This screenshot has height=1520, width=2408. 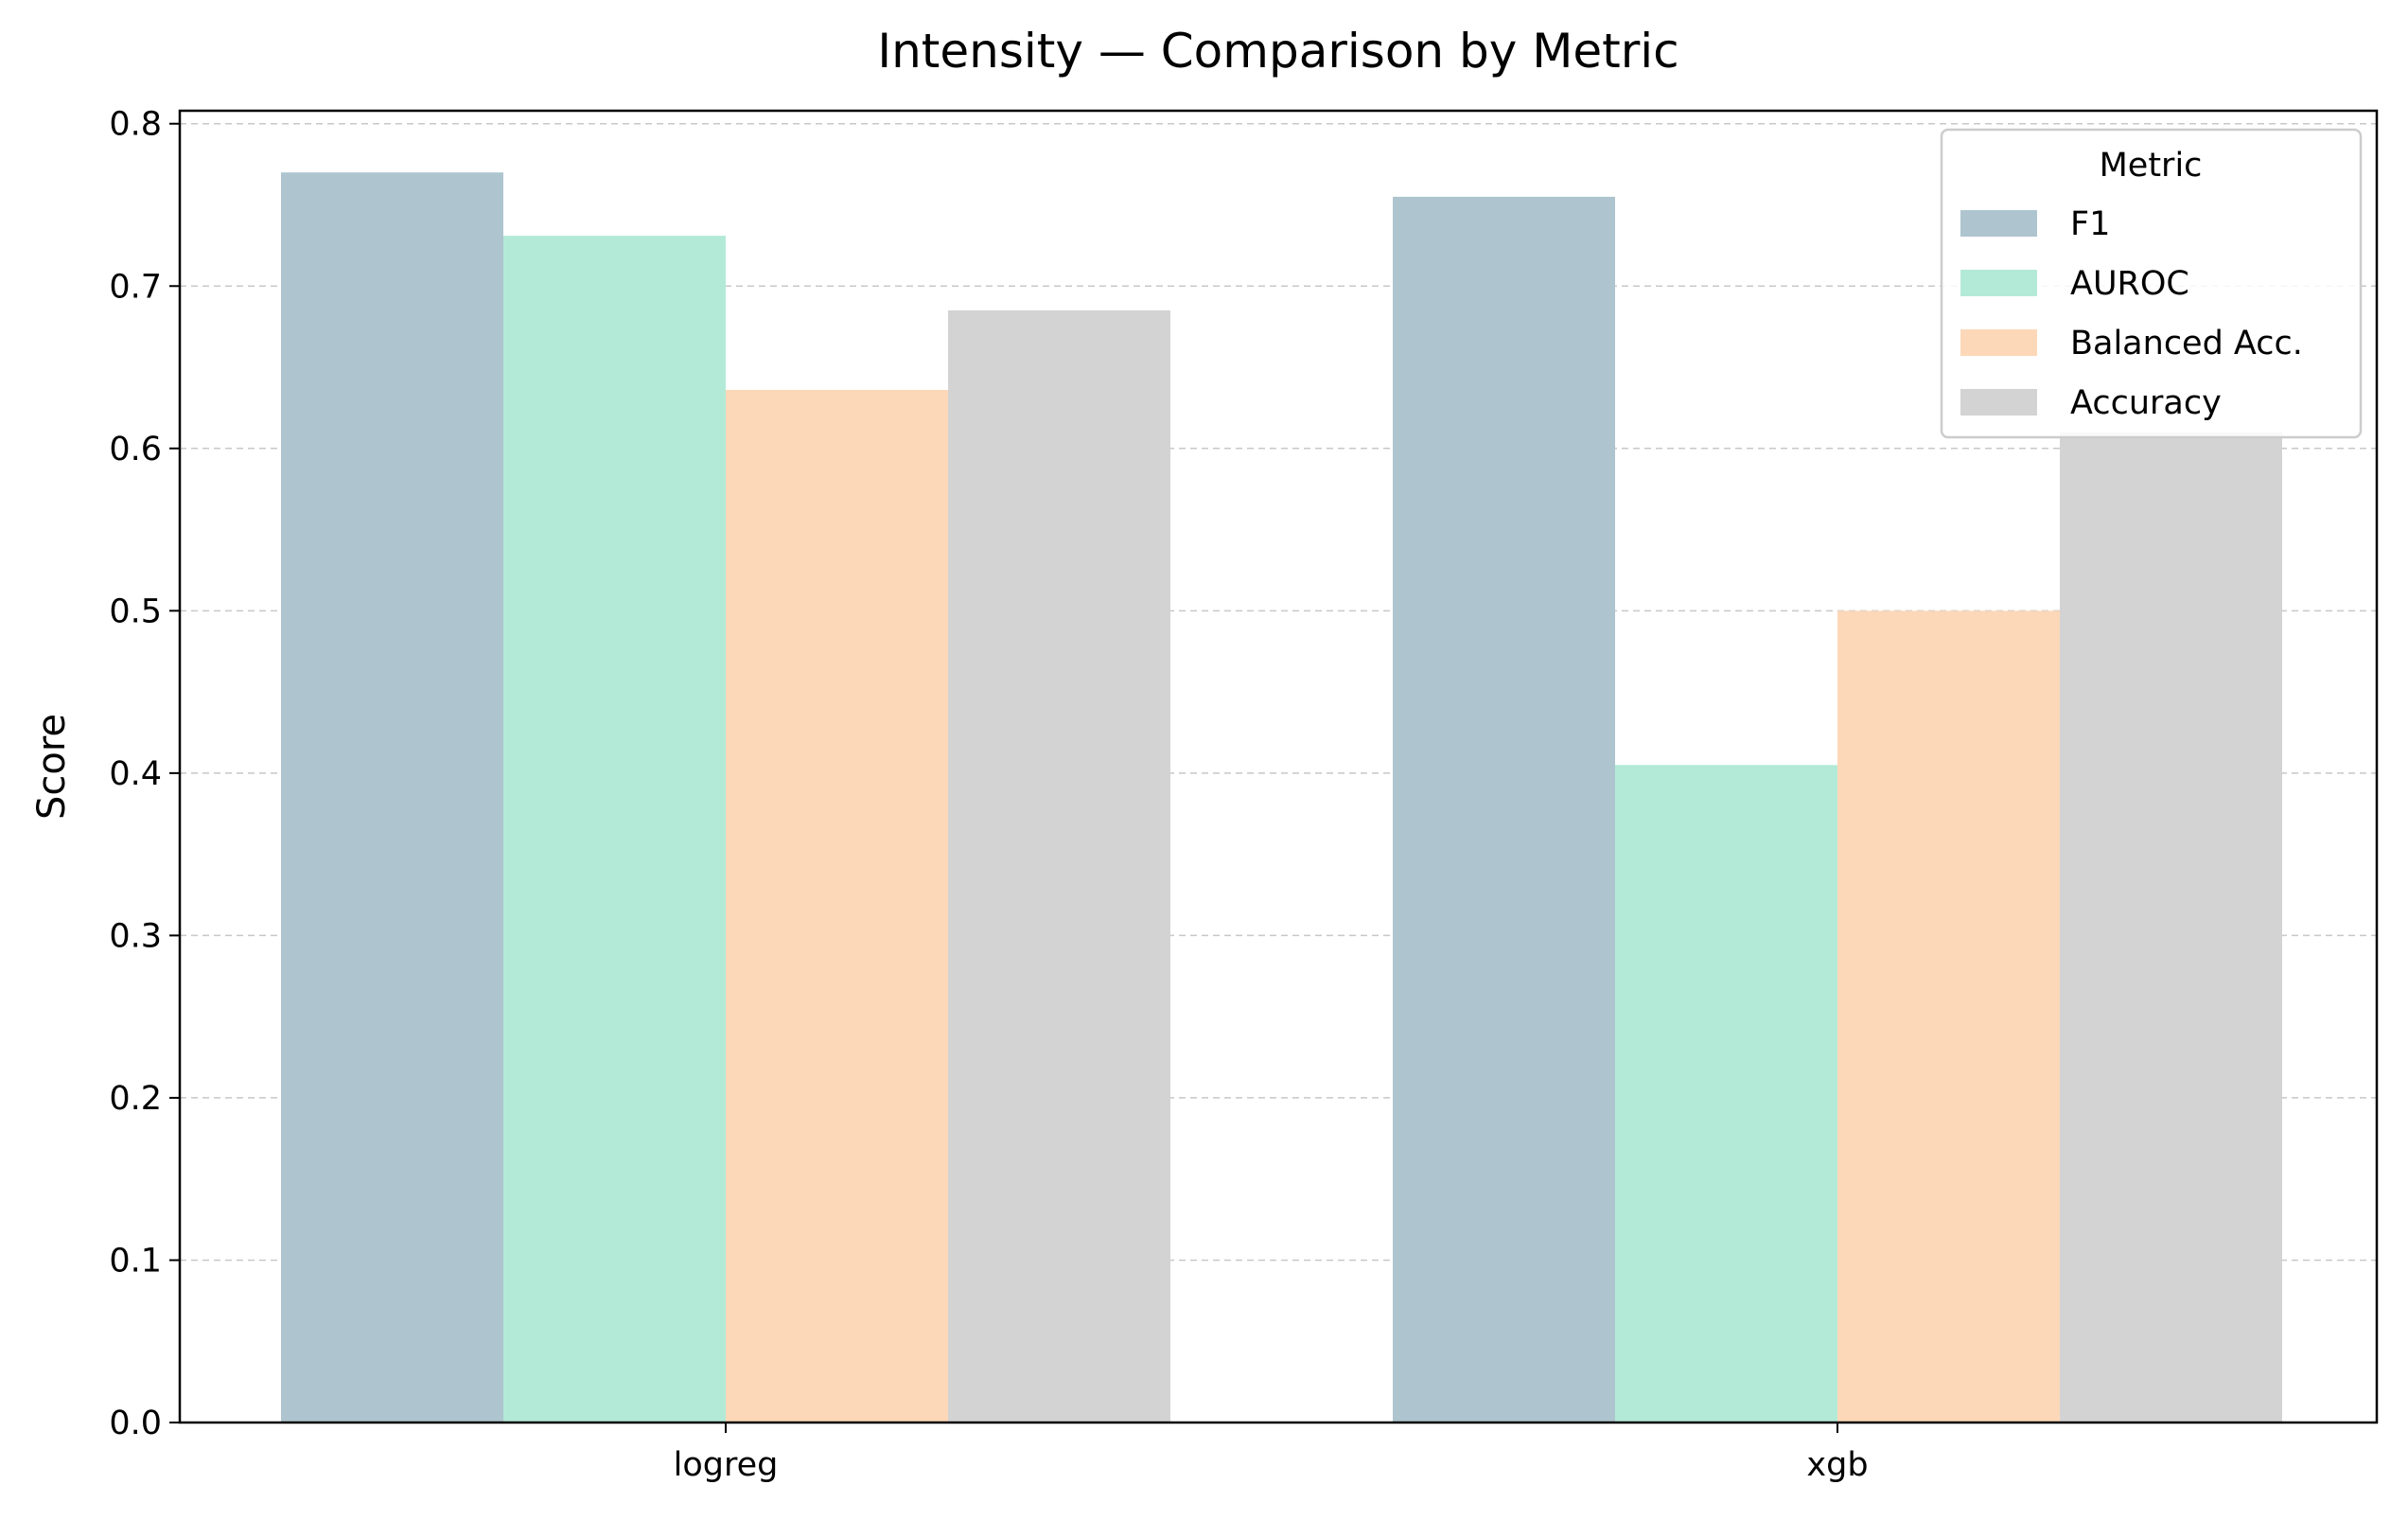 What do you see at coordinates (135, 774) in the screenshot?
I see `y-tick-label: 0.4` at bounding box center [135, 774].